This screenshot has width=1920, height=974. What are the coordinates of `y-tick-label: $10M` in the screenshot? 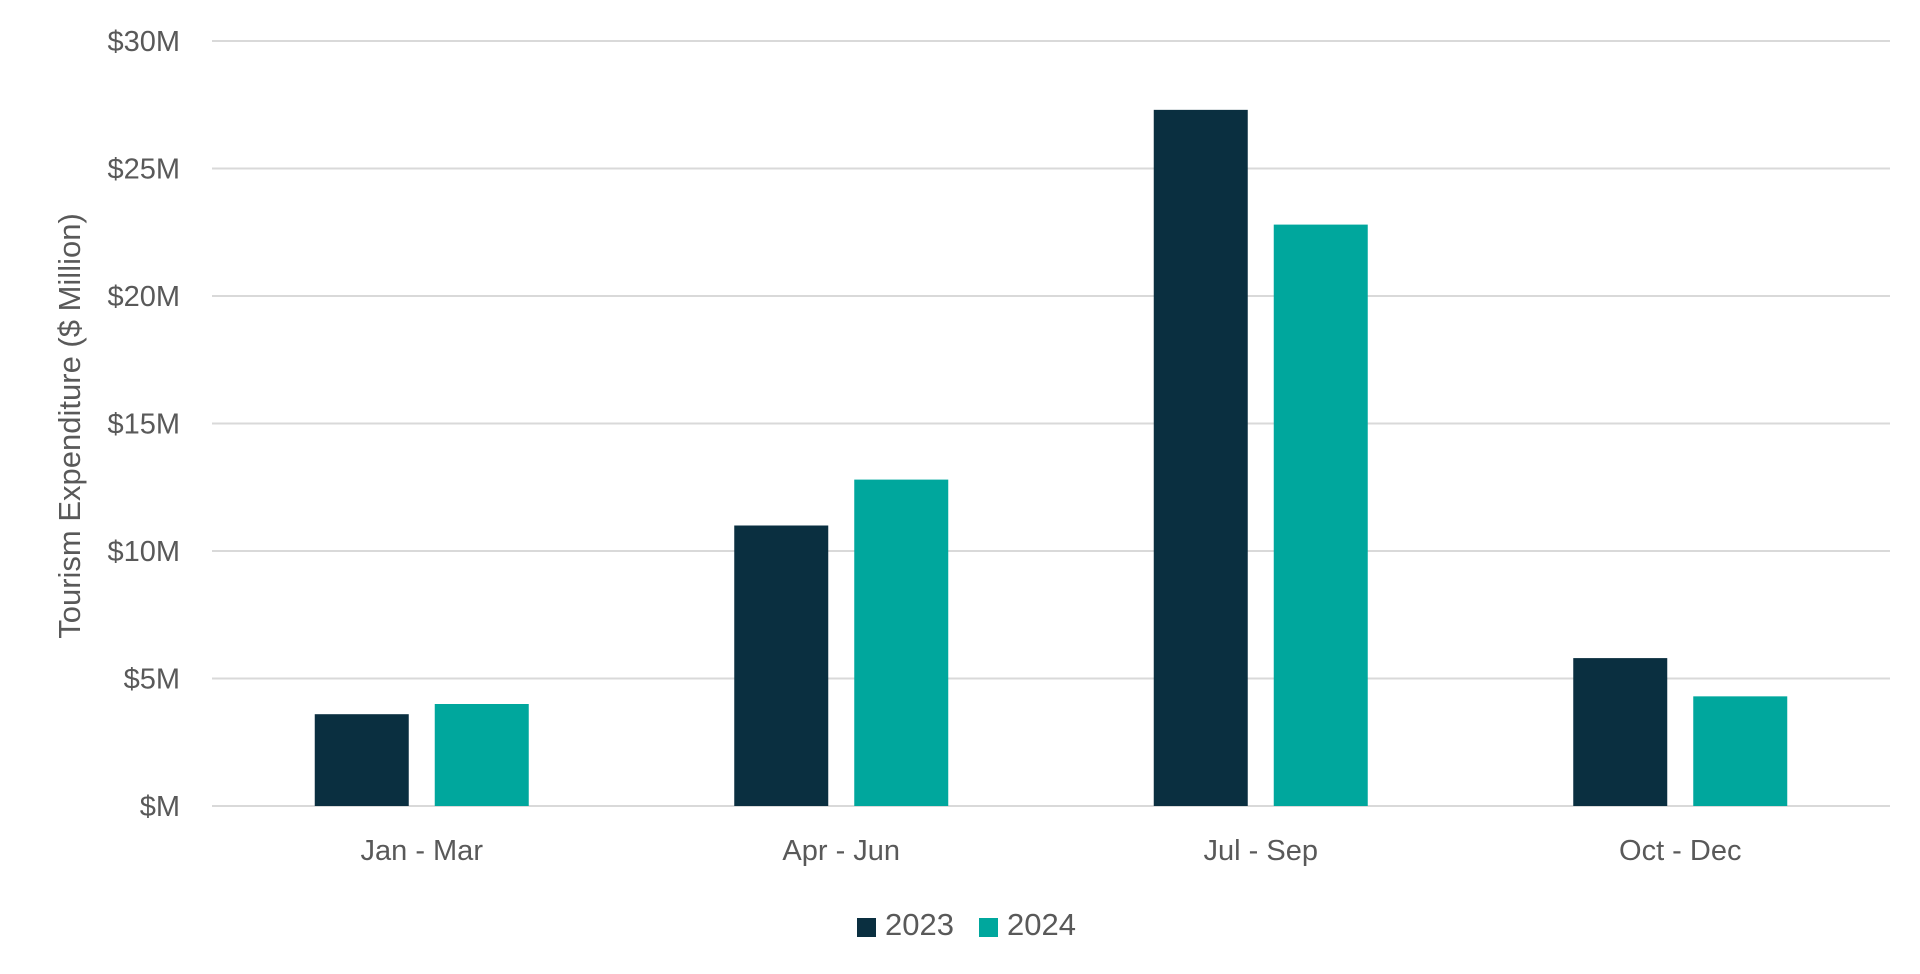 It's located at (143, 552).